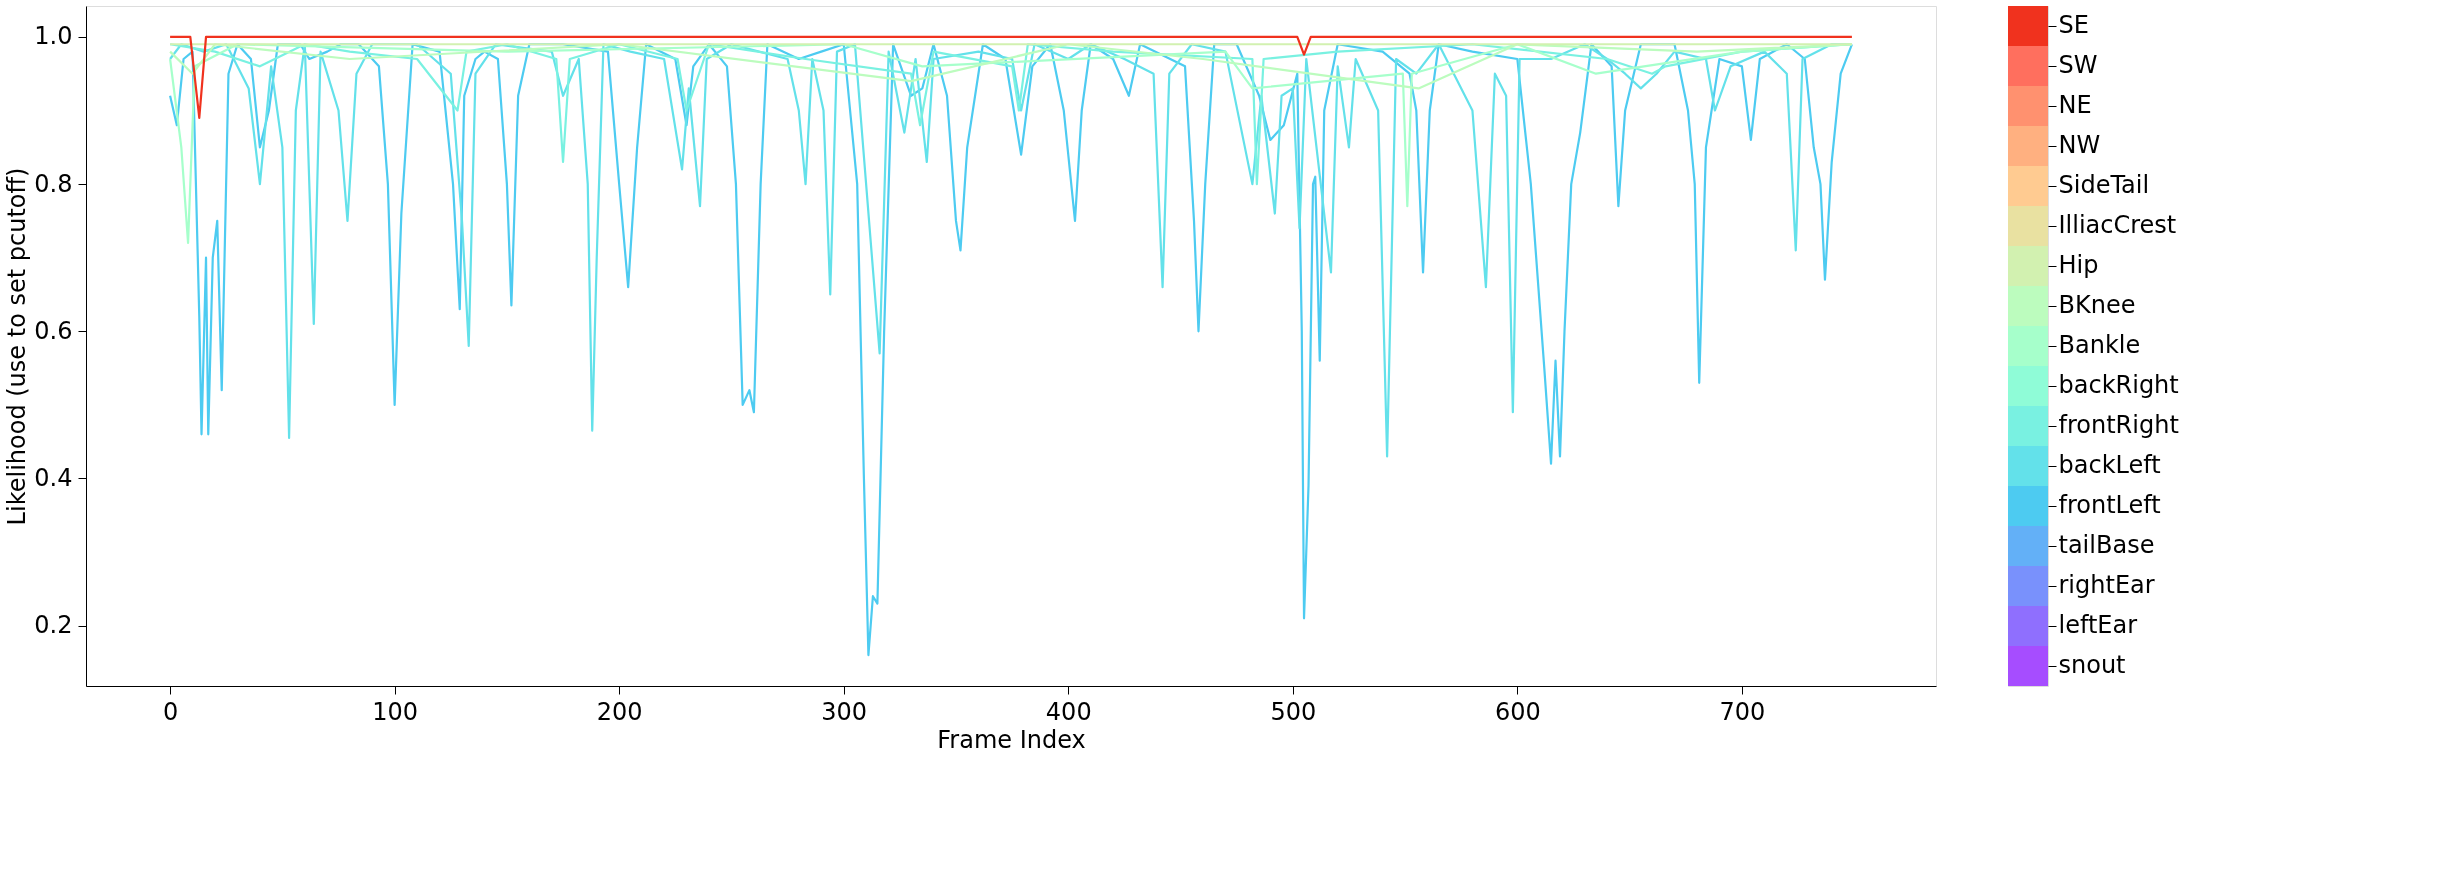  I want to click on legend-label: frontRight, so click(2118, 425).